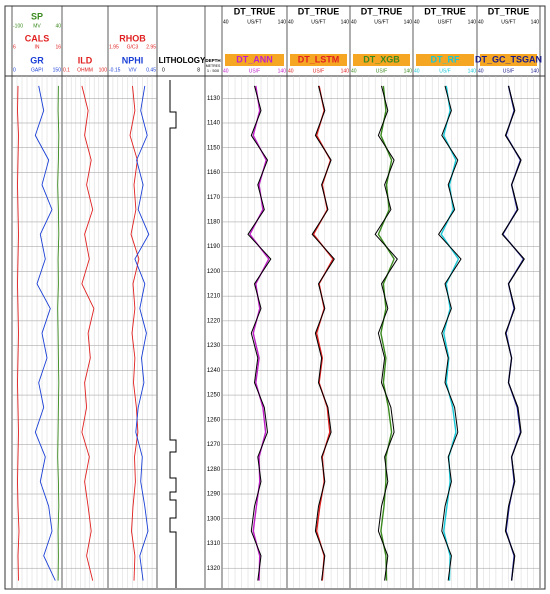  What do you see at coordinates (151, 70) in the screenshot?
I see `scale-max: 0.45` at bounding box center [151, 70].